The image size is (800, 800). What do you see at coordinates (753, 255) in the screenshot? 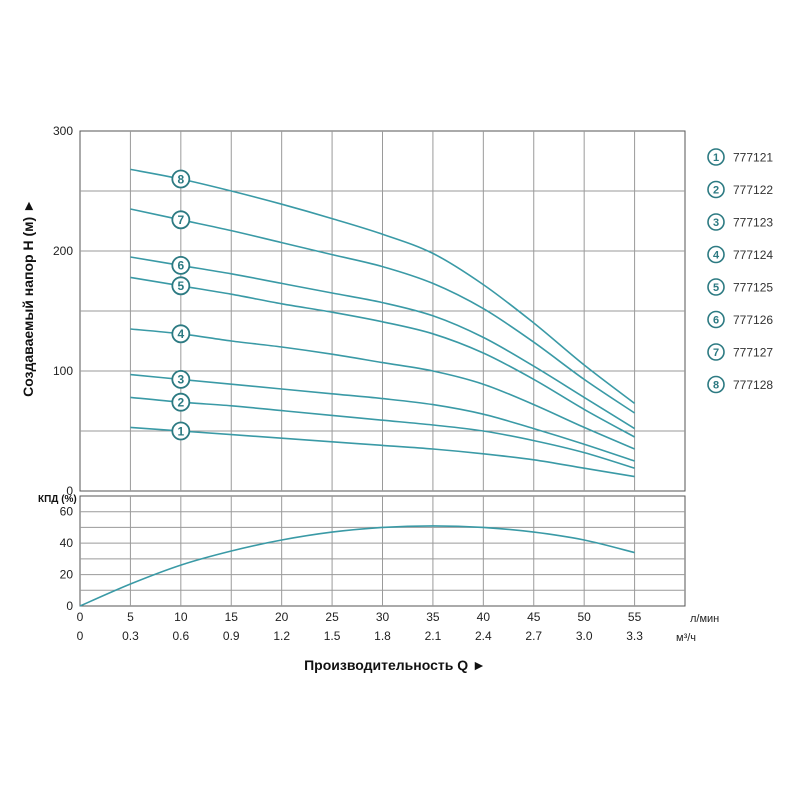
I see `legend-item-4: 777124` at bounding box center [753, 255].